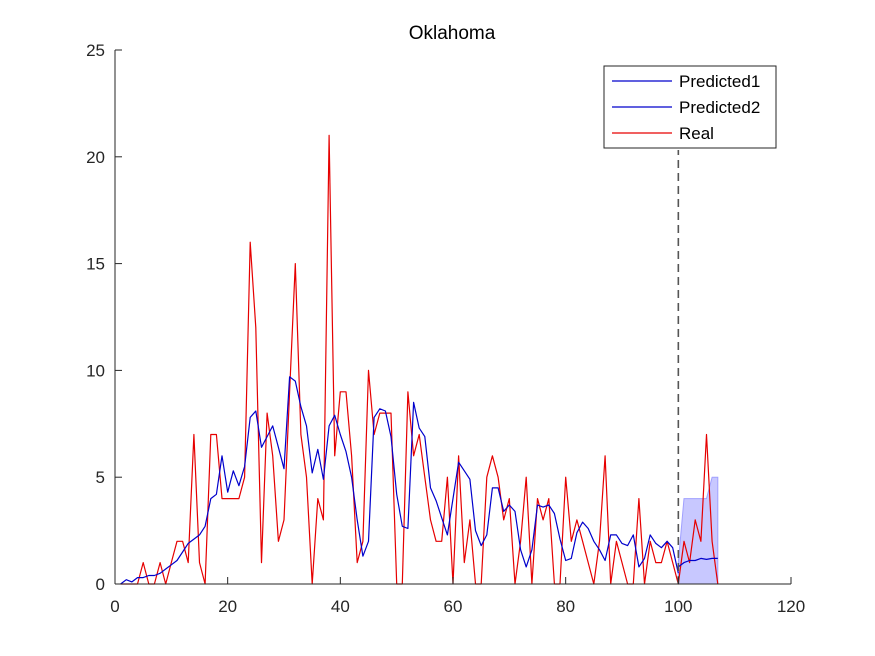  Describe the element at coordinates (453, 606) in the screenshot. I see `x-tick-label: 60` at that location.